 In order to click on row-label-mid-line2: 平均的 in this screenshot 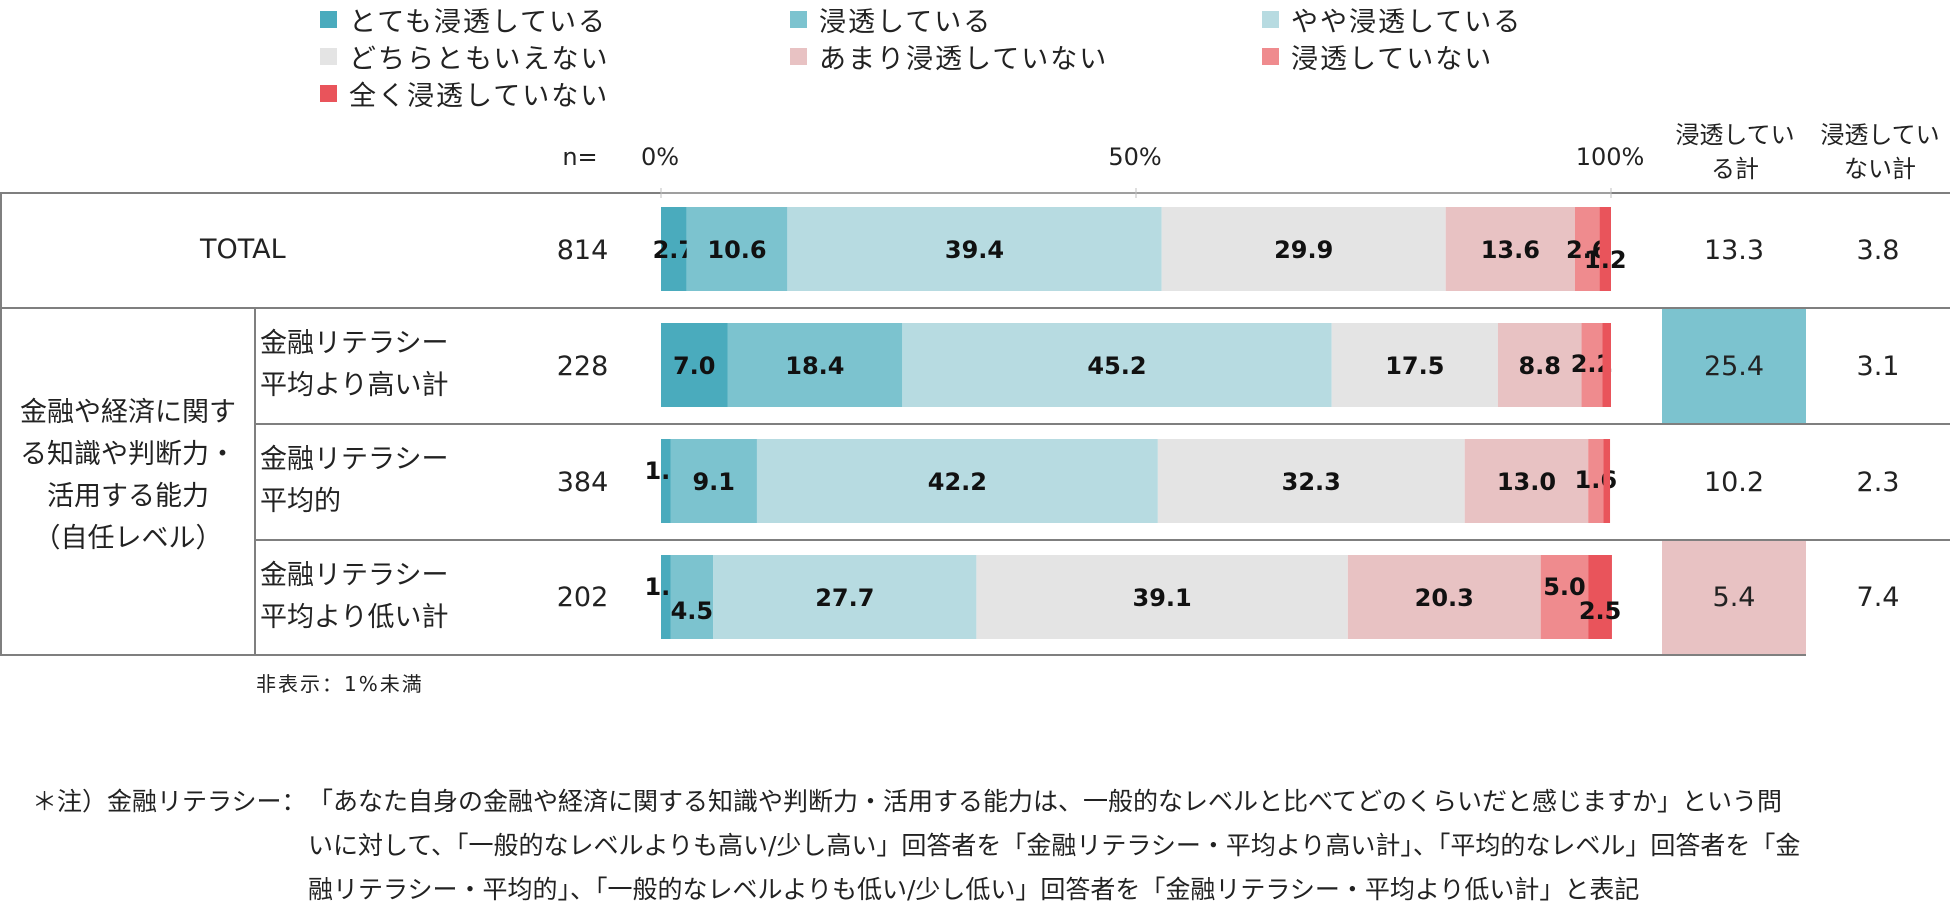, I will do `click(300, 501)`.